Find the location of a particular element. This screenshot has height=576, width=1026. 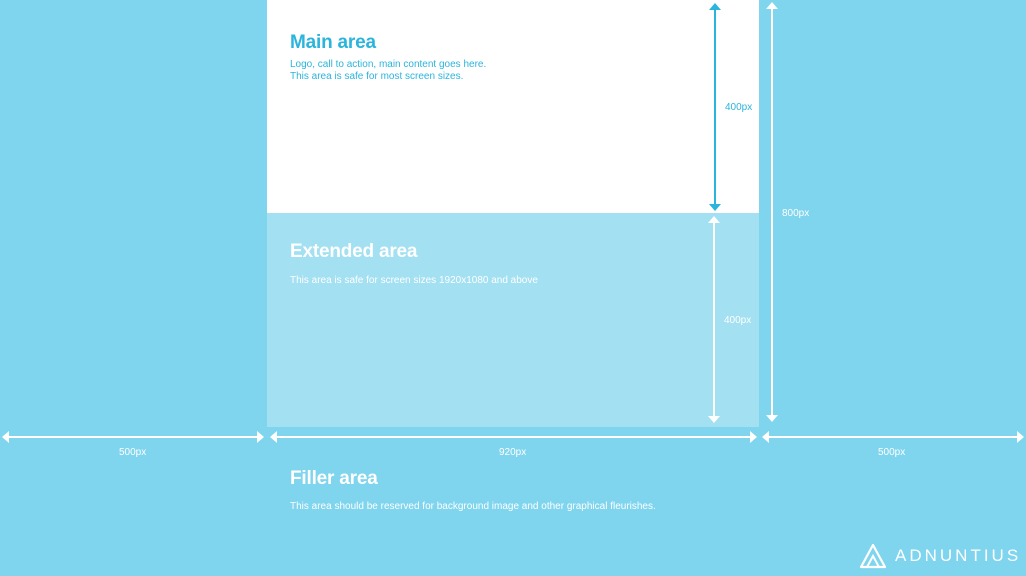

main-height-arrow is located at coordinates (715, 107).